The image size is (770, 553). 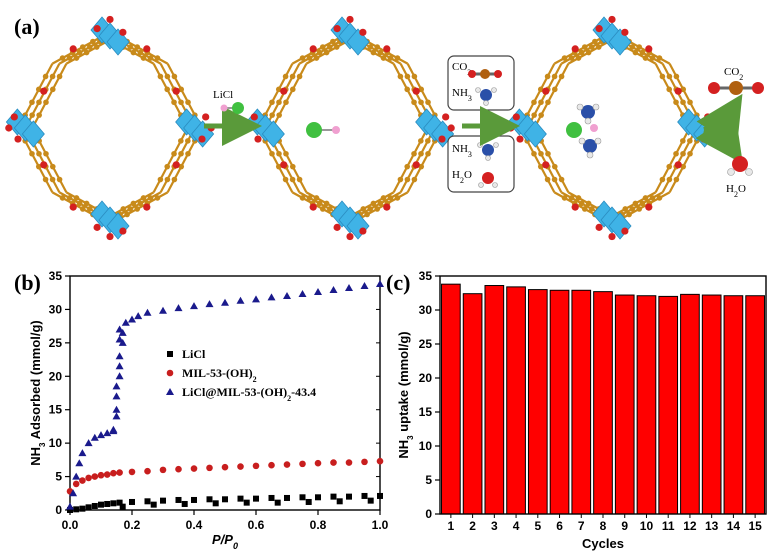 What do you see at coordinates (481, 83) in the screenshot?
I see `gas-box-co2-nh3: CO2 NH3` at bounding box center [481, 83].